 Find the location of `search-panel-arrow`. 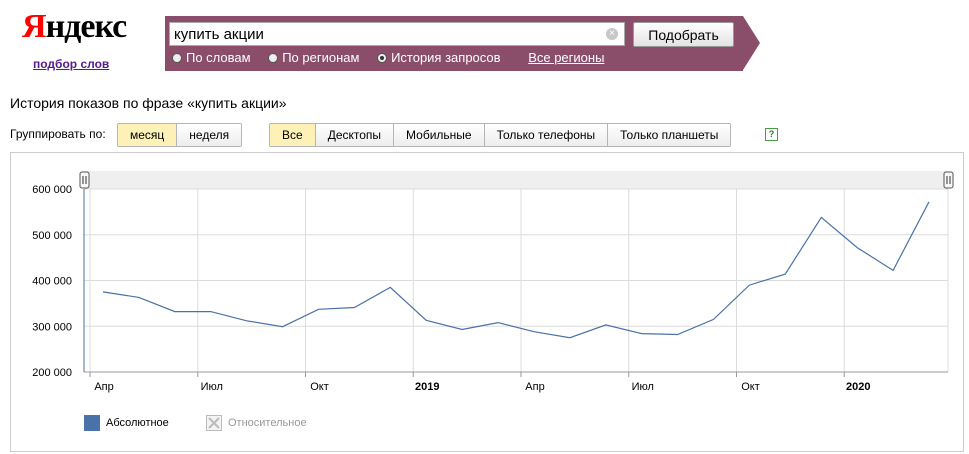

search-panel-arrow is located at coordinates (751, 43).